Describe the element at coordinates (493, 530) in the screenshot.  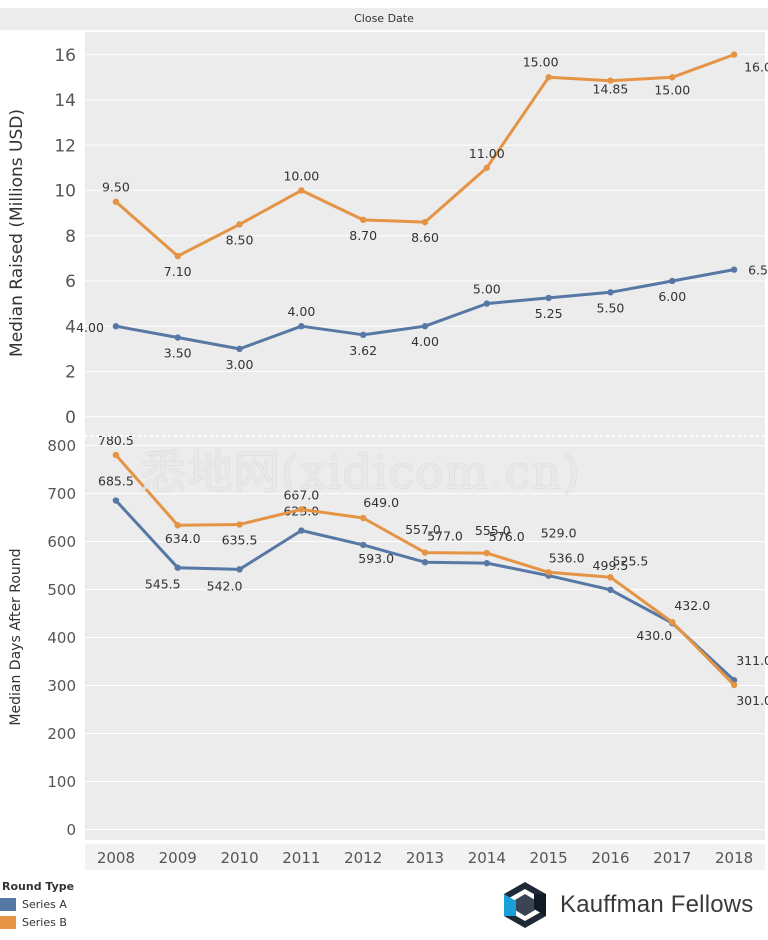
I see `chart-2-series-a-data-label: 555.0` at that location.